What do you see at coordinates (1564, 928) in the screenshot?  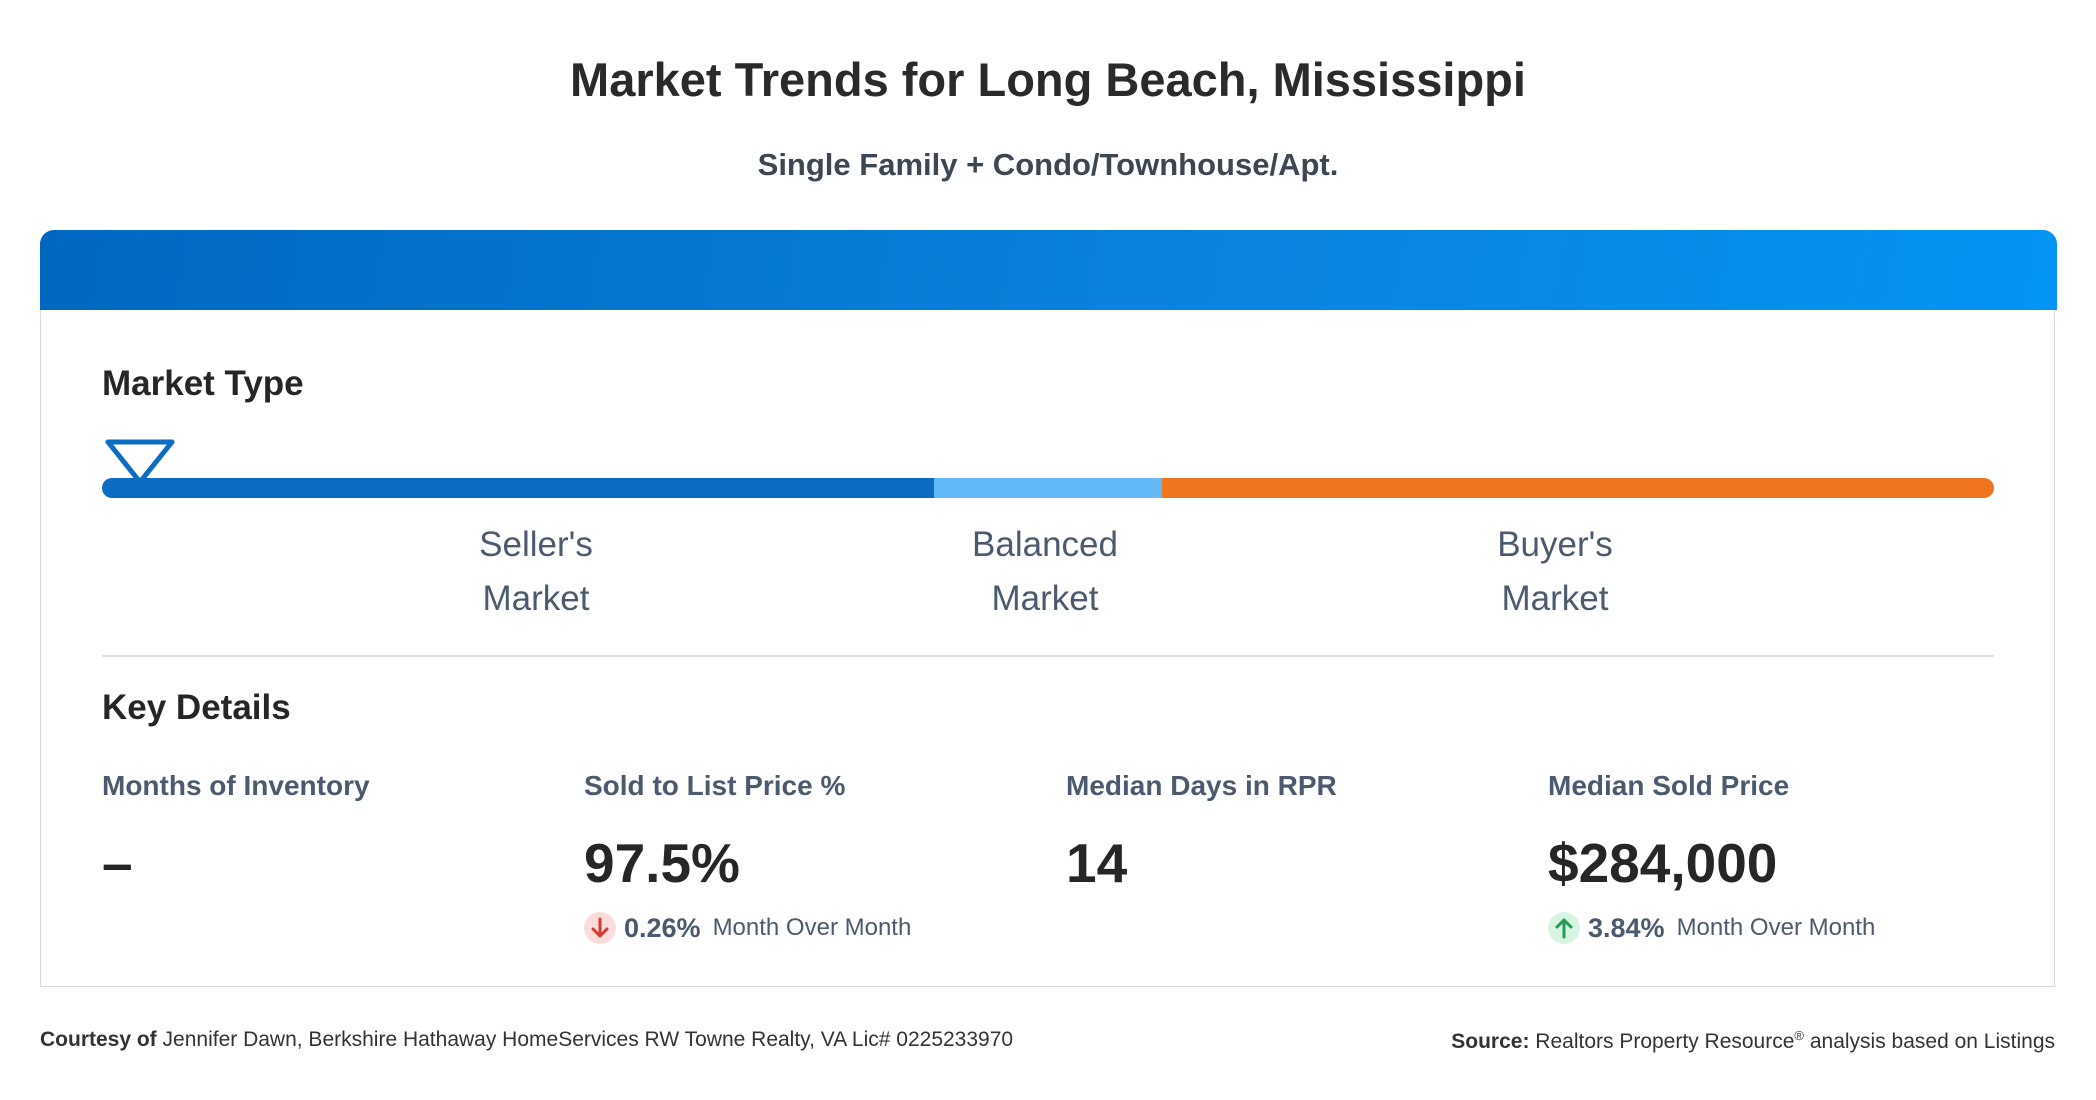 I see `arrow-up-icon` at bounding box center [1564, 928].